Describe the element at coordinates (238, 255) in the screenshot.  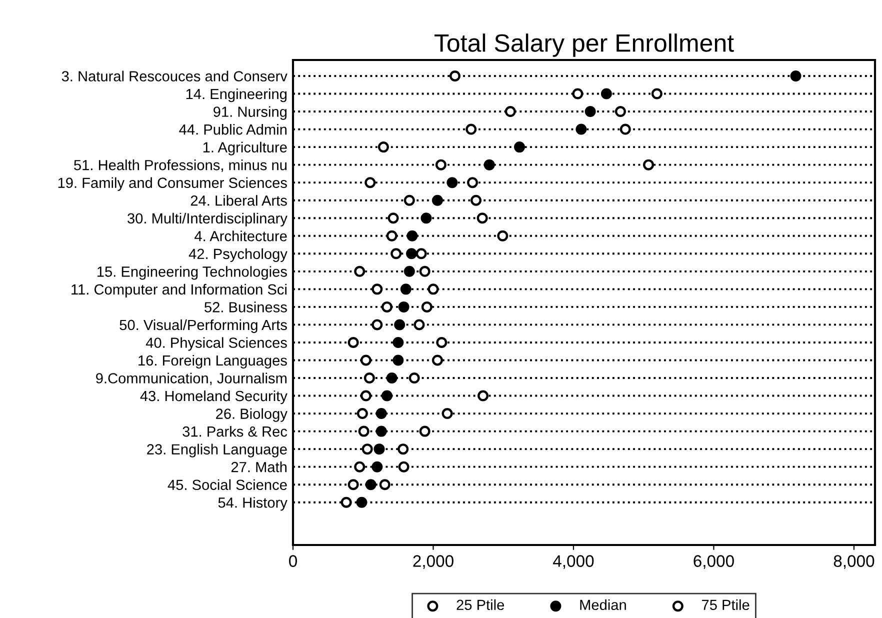
I see `y-tick-label: 42. Psychology` at that location.